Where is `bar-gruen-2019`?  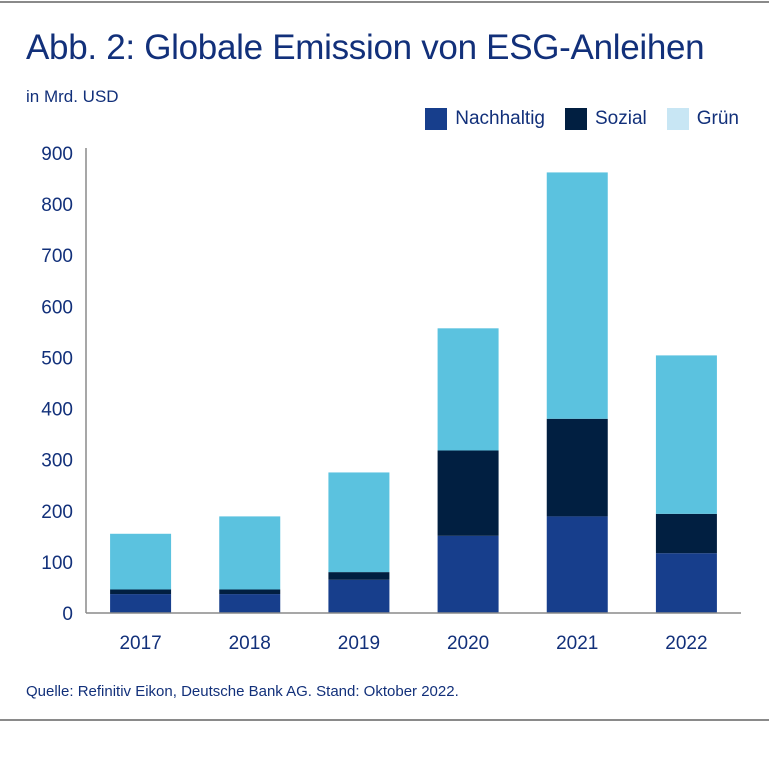 bar-gruen-2019 is located at coordinates (359, 522).